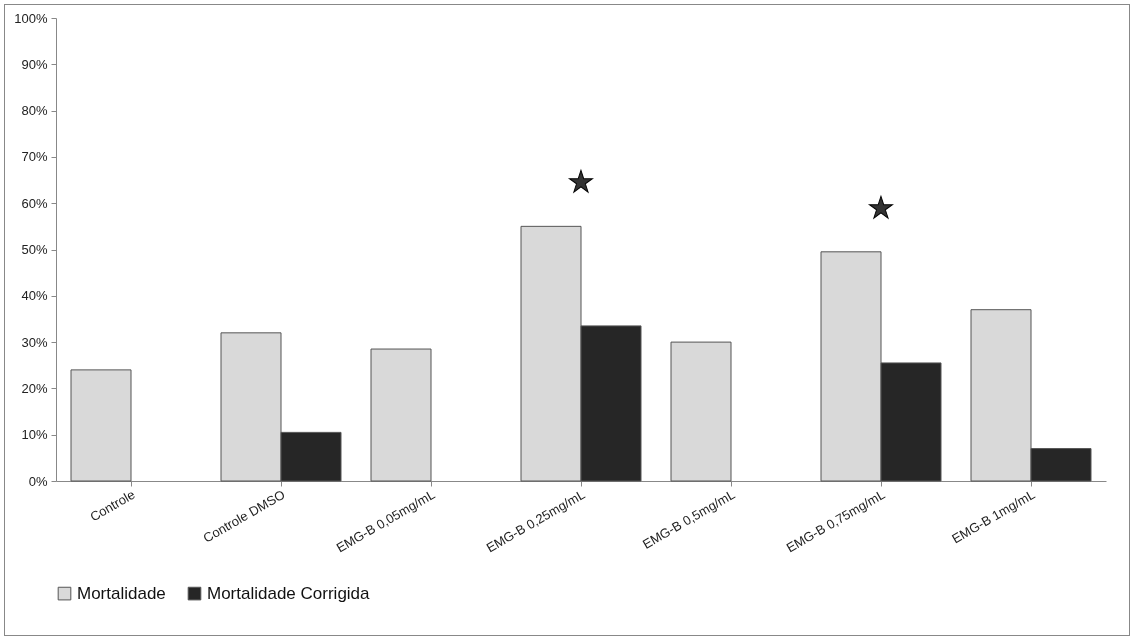  Describe the element at coordinates (34, 157) in the screenshot. I see `y-tick-label: 70%` at that location.